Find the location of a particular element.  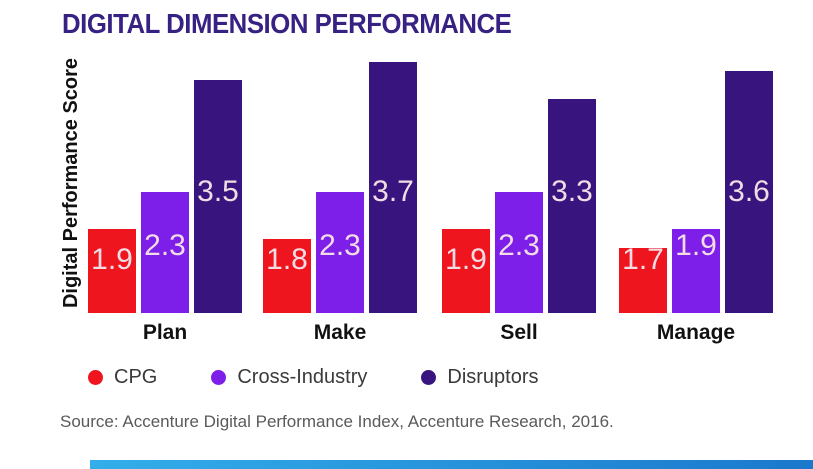

bar-value-label: 1.8 is located at coordinates (287, 259).